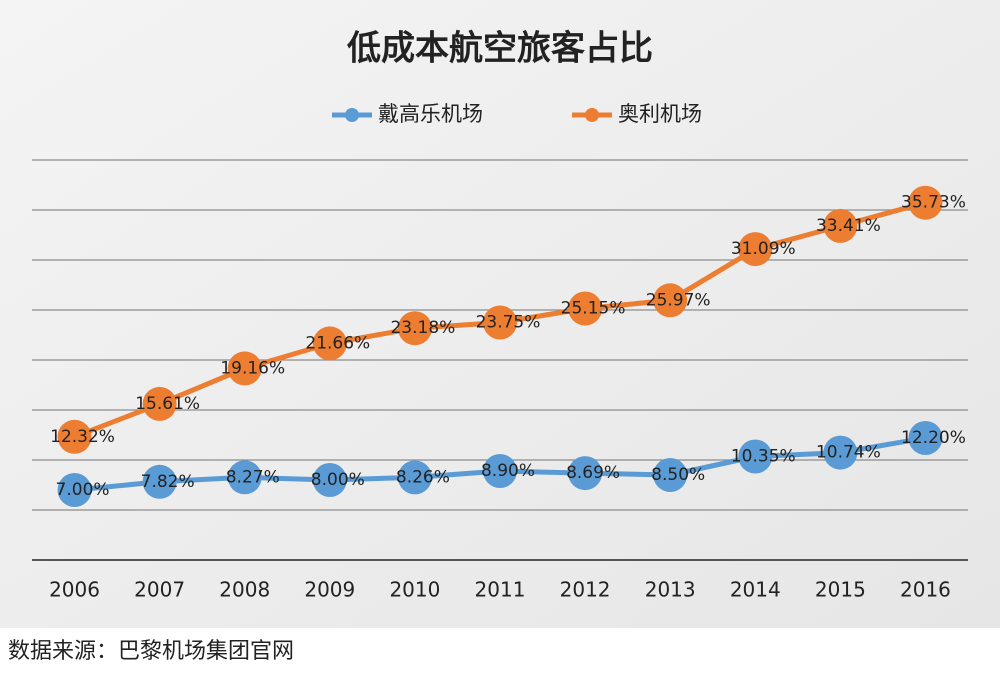 This screenshot has height=674, width=1000. I want to click on data-label: 33.41%, so click(848, 226).